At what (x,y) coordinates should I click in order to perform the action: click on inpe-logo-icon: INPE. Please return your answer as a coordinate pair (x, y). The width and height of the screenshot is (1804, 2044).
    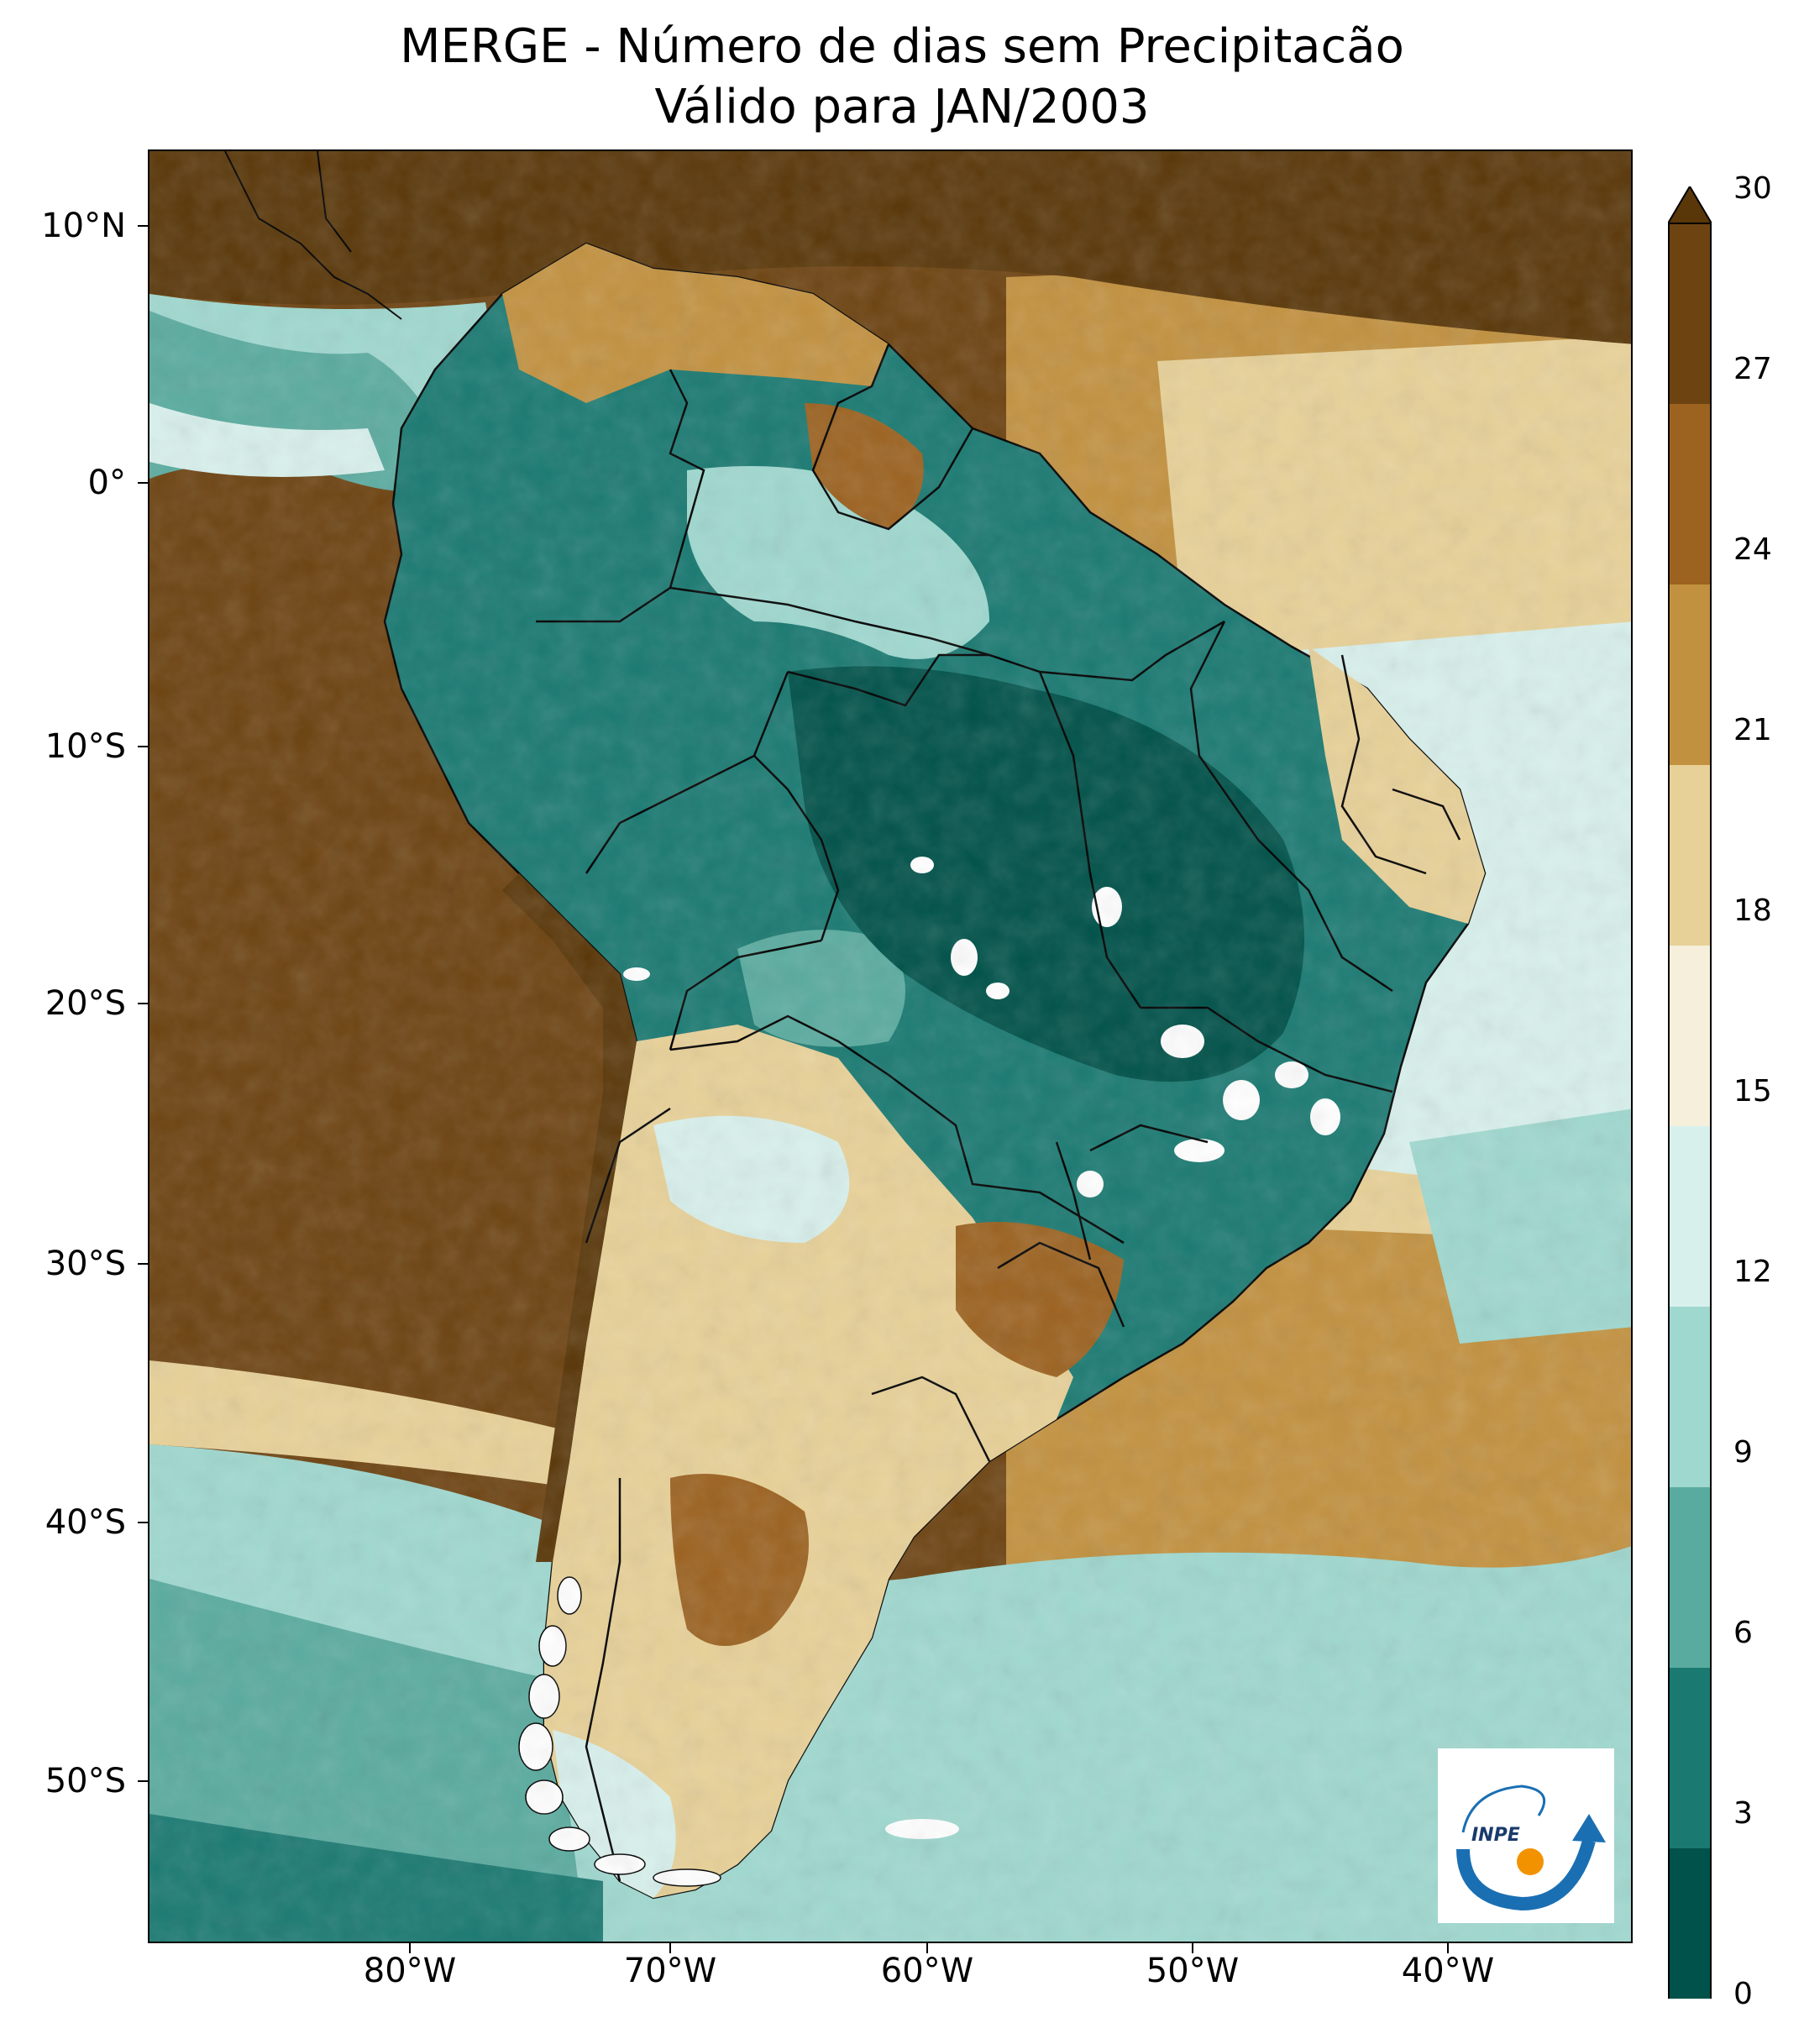
    Looking at the image, I should click on (1531, 1848).